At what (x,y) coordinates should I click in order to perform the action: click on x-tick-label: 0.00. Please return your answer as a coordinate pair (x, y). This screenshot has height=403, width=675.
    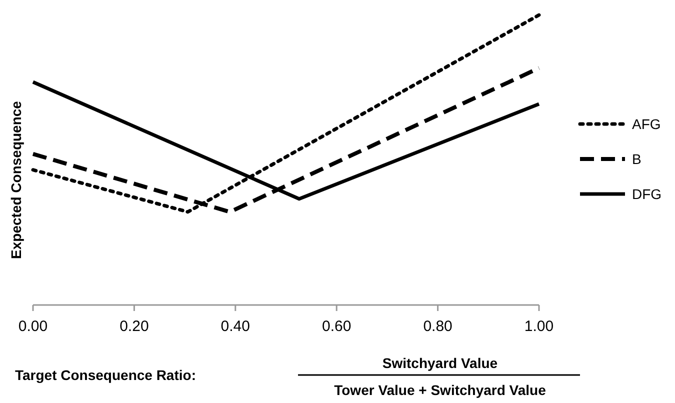
    Looking at the image, I should click on (33, 326).